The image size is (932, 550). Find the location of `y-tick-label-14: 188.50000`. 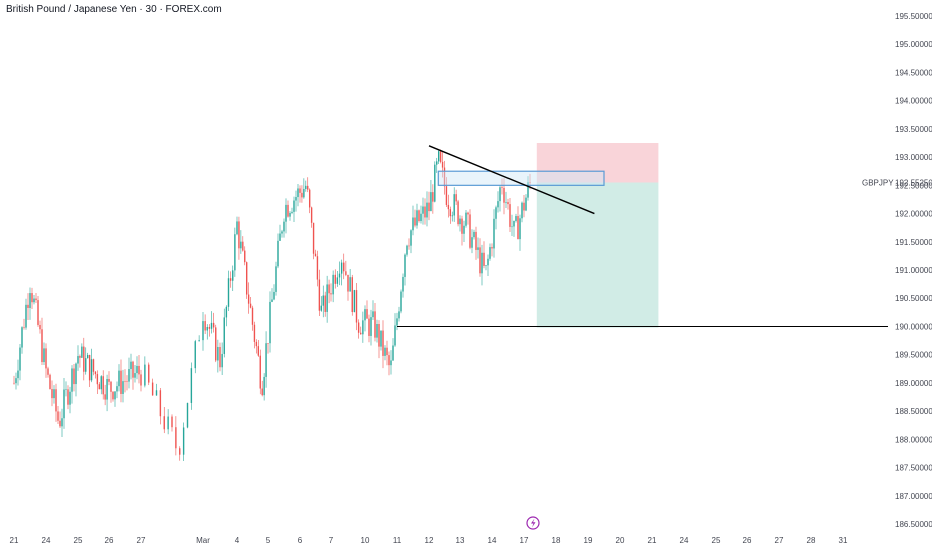

y-tick-label-14: 188.50000 is located at coordinates (913, 411).